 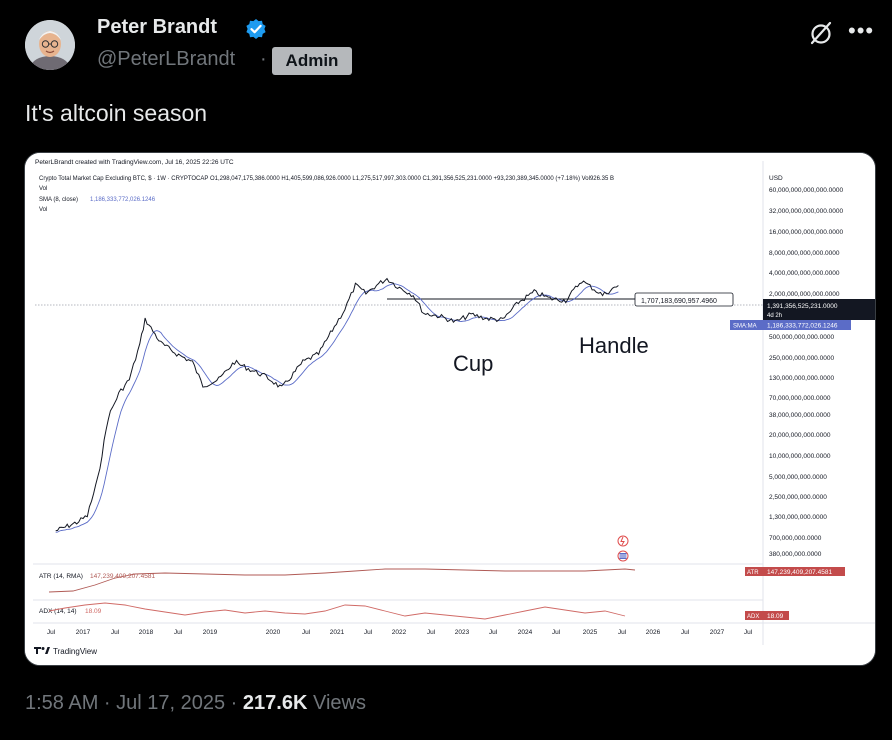 I want to click on adx-tag-box, so click(x=754, y=615).